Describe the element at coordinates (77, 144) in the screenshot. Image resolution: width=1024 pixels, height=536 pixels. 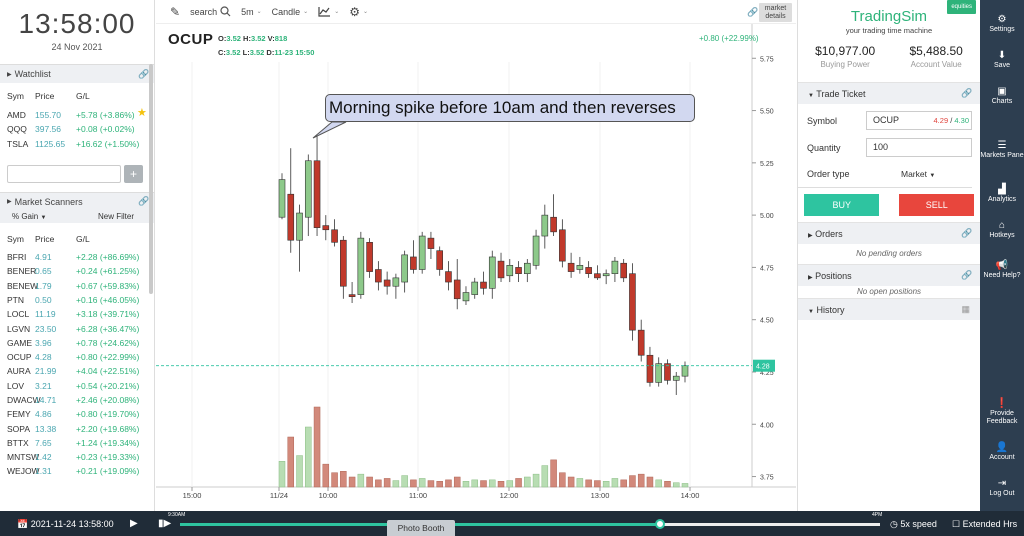
I see `table-row: TSLA 1125.65 +16.62 (+1.50%)` at that location.